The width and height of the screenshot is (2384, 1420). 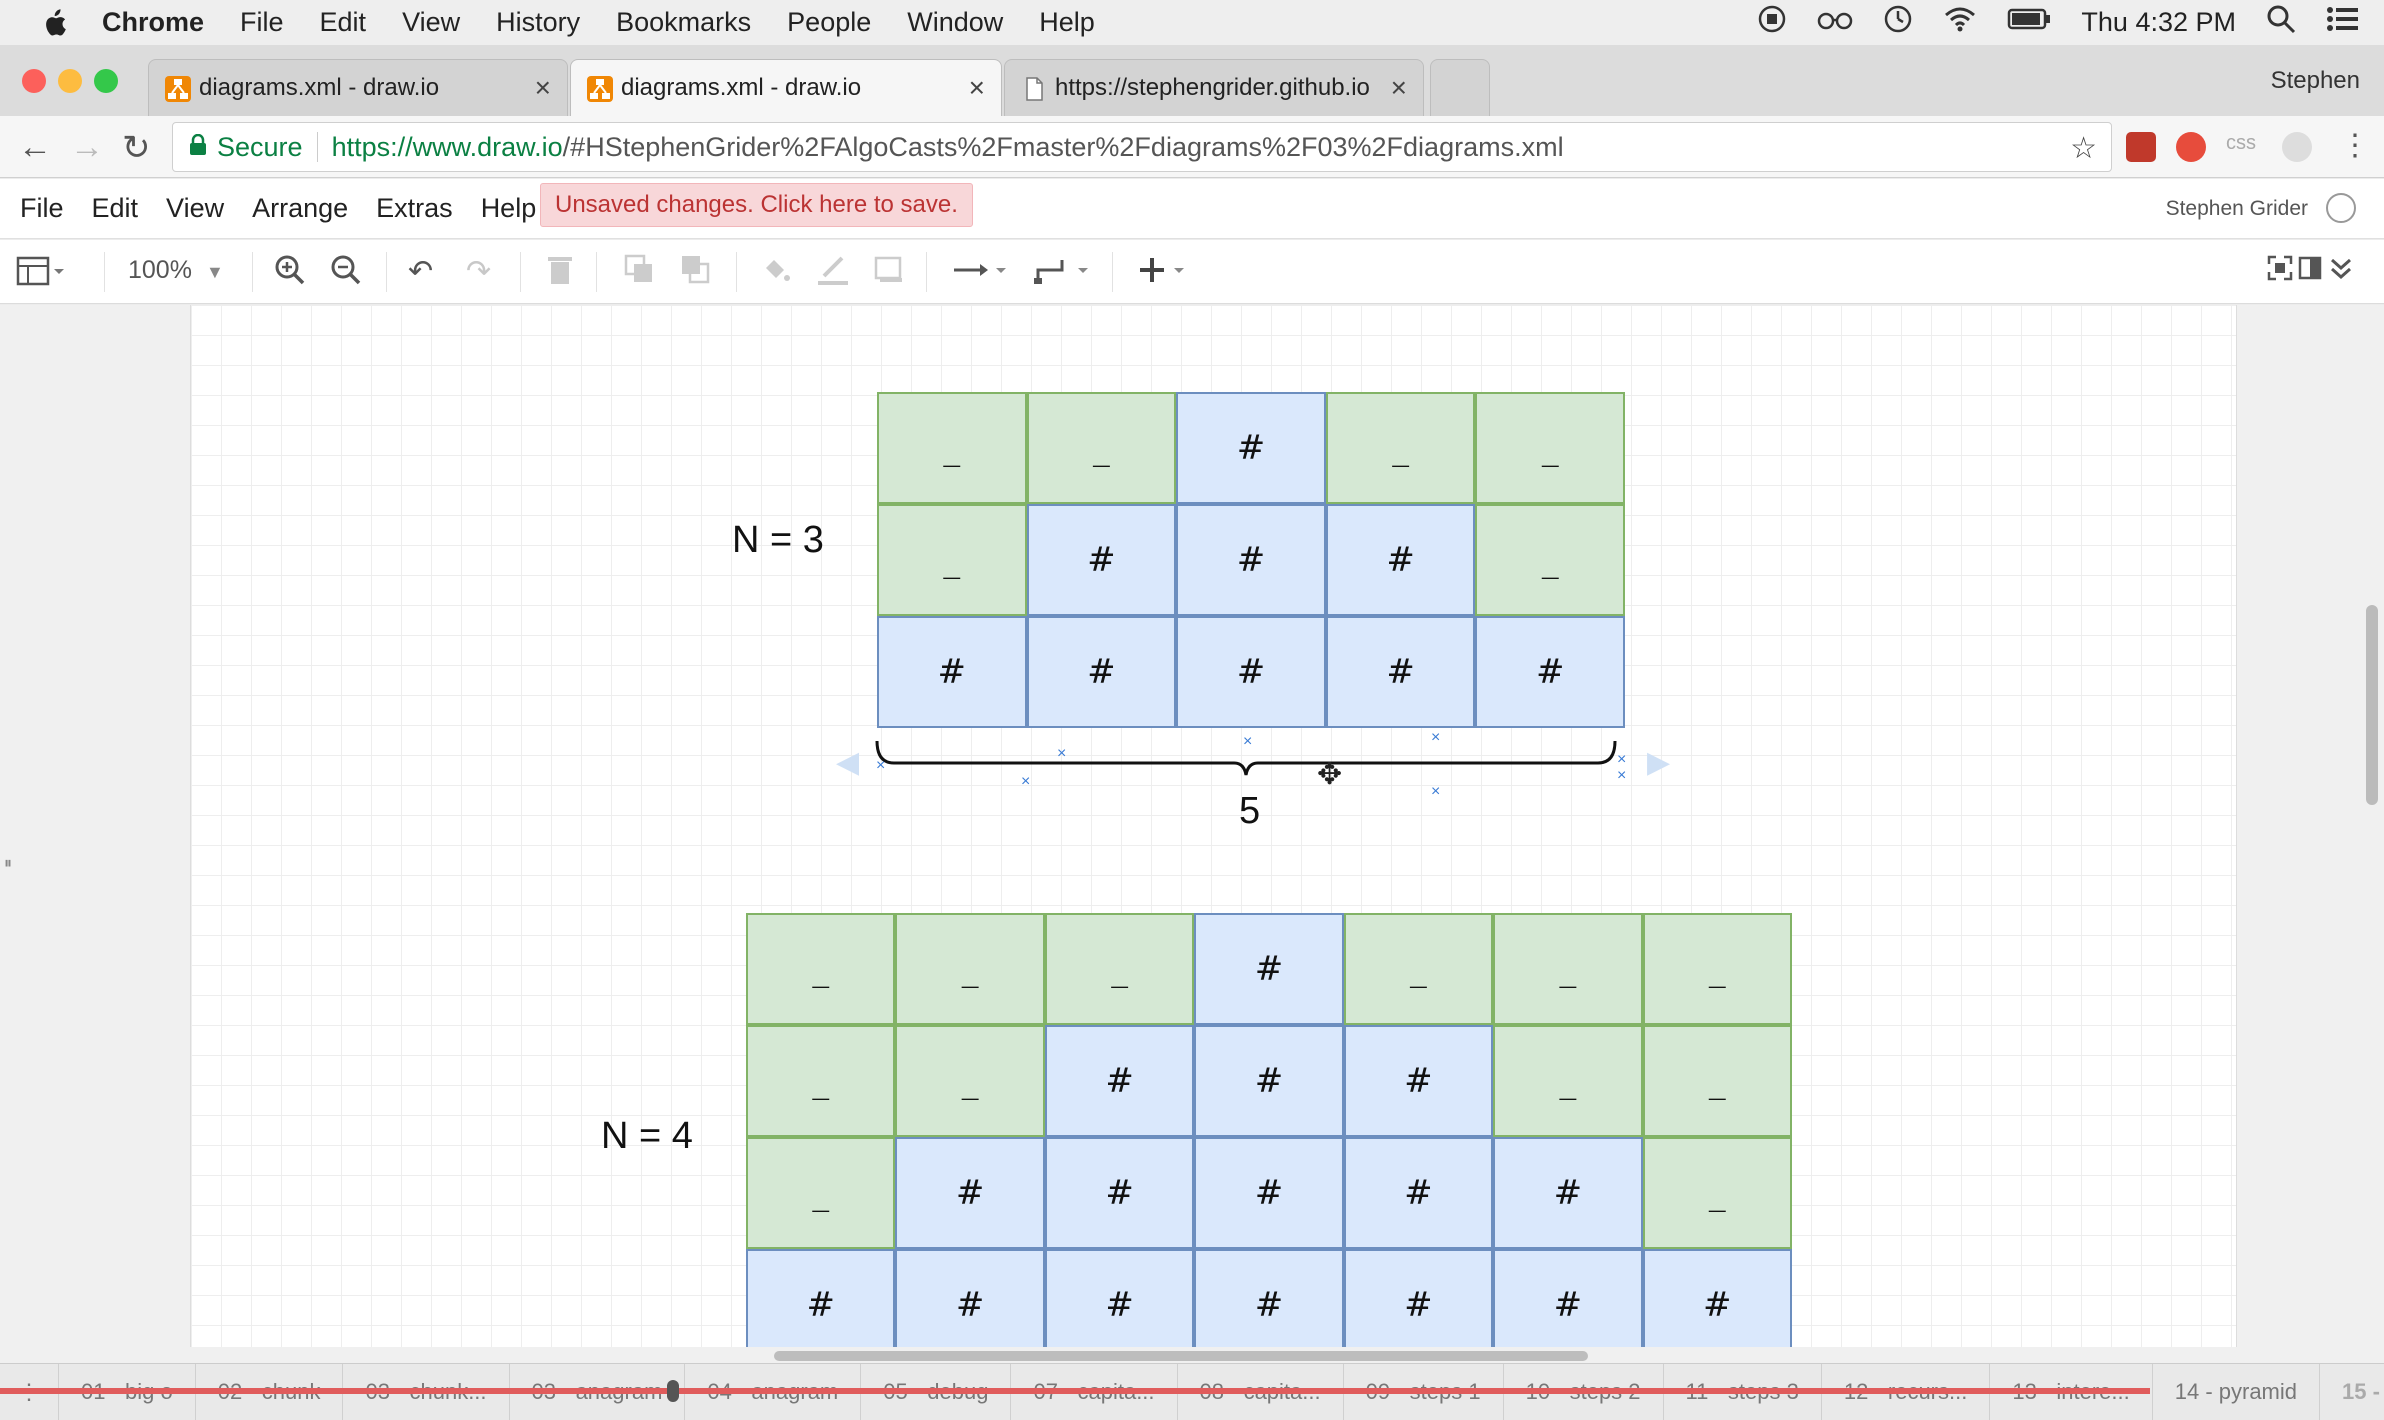 What do you see at coordinates (2281, 22) in the screenshot?
I see `spotlight-search-icon` at bounding box center [2281, 22].